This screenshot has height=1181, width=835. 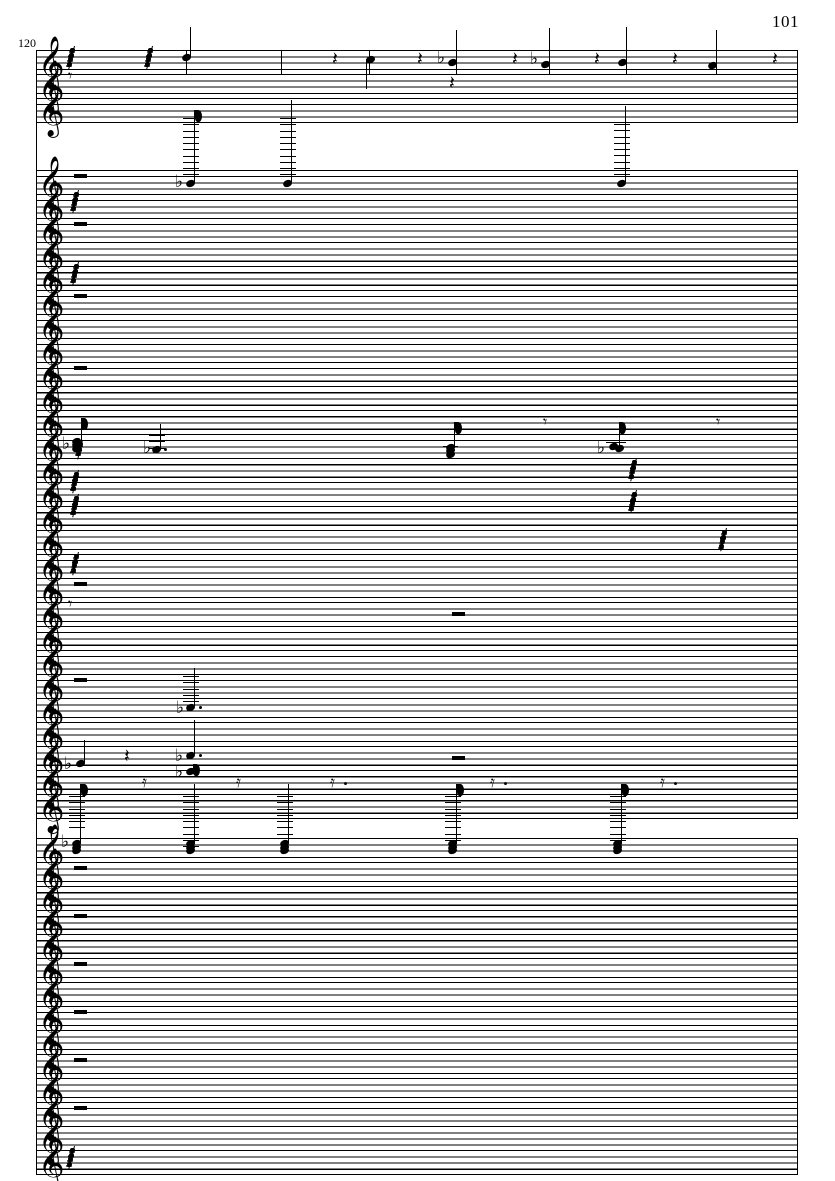 What do you see at coordinates (27, 43) in the screenshot?
I see `measure-number: 120` at bounding box center [27, 43].